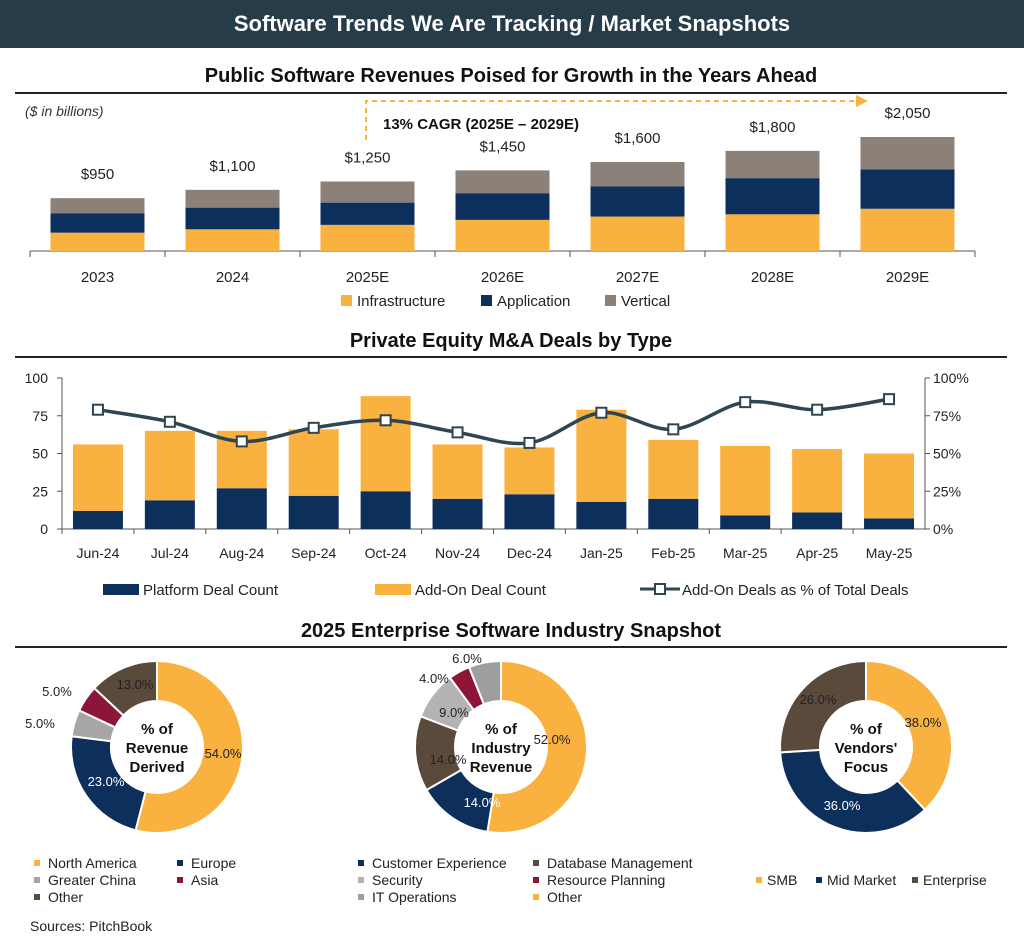 This screenshot has height=939, width=1024. I want to click on donut2-legend-label-customer-experience: Customer Experience, so click(439, 863).